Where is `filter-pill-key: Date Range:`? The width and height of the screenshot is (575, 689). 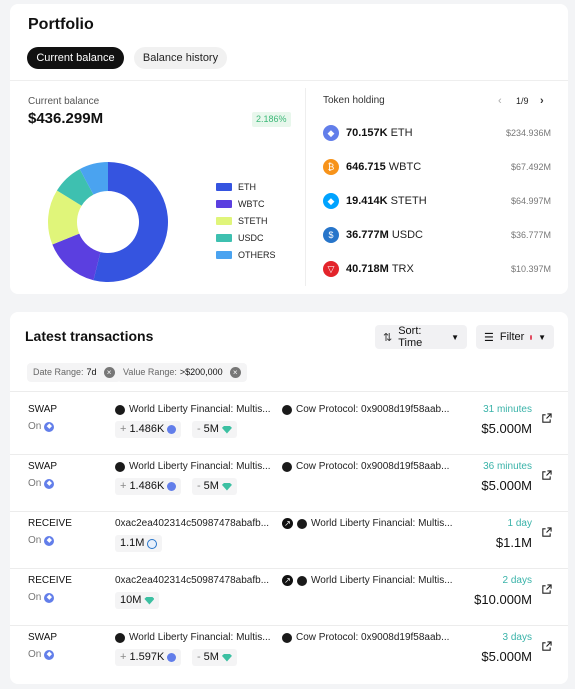
filter-pill-key: Date Range: is located at coordinates (58, 372).